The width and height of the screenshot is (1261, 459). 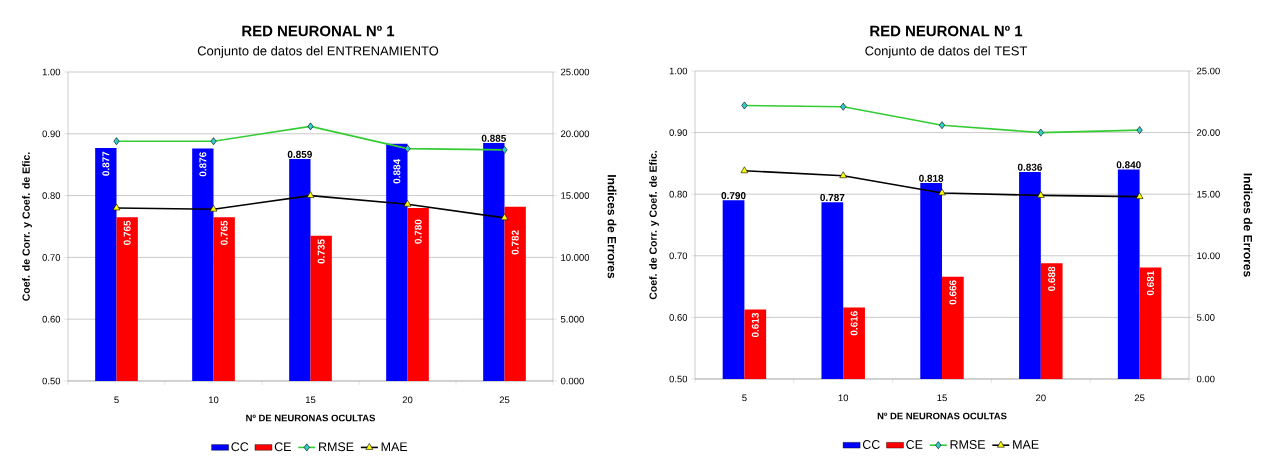 What do you see at coordinates (515, 242) in the screenshot?
I see `data-label: 0.782` at bounding box center [515, 242].